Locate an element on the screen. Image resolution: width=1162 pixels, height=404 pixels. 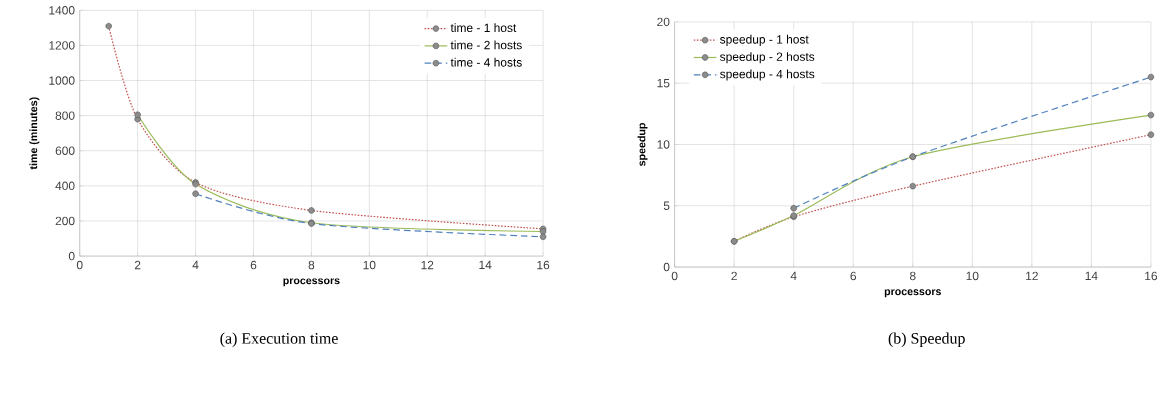
y-axis-title: speedup is located at coordinates (642, 145).